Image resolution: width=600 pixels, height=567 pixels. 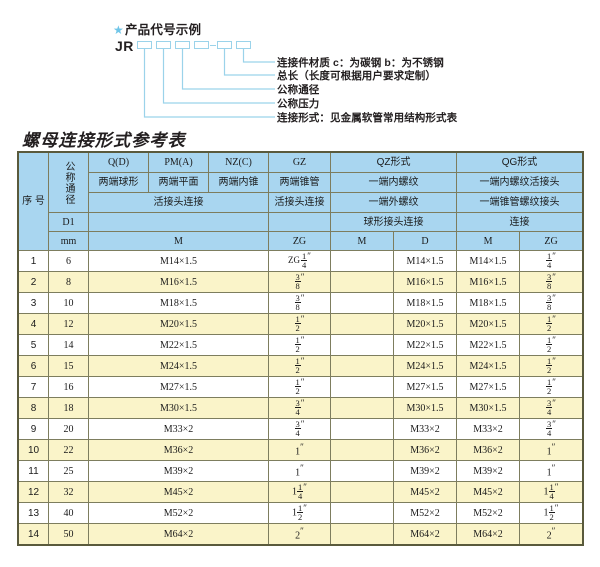 What do you see at coordinates (33, 324) in the screenshot?
I see `cell-seq: 4` at bounding box center [33, 324].